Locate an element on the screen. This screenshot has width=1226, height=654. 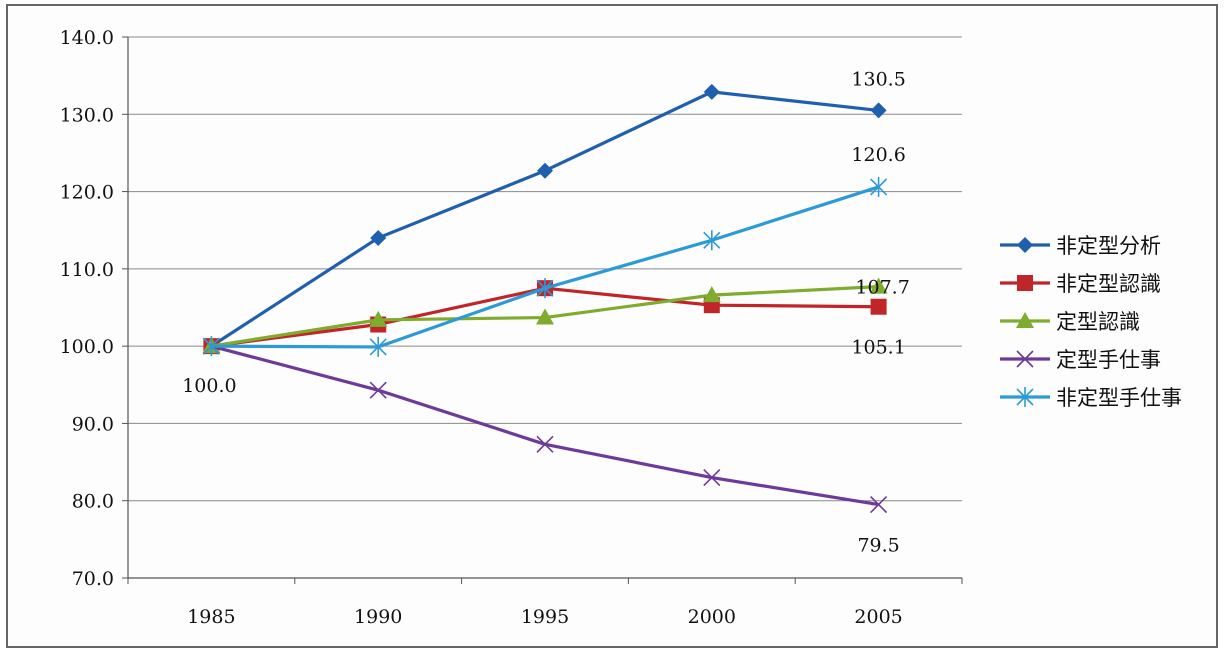
y-tick-label: 110.0 is located at coordinates (87, 270).